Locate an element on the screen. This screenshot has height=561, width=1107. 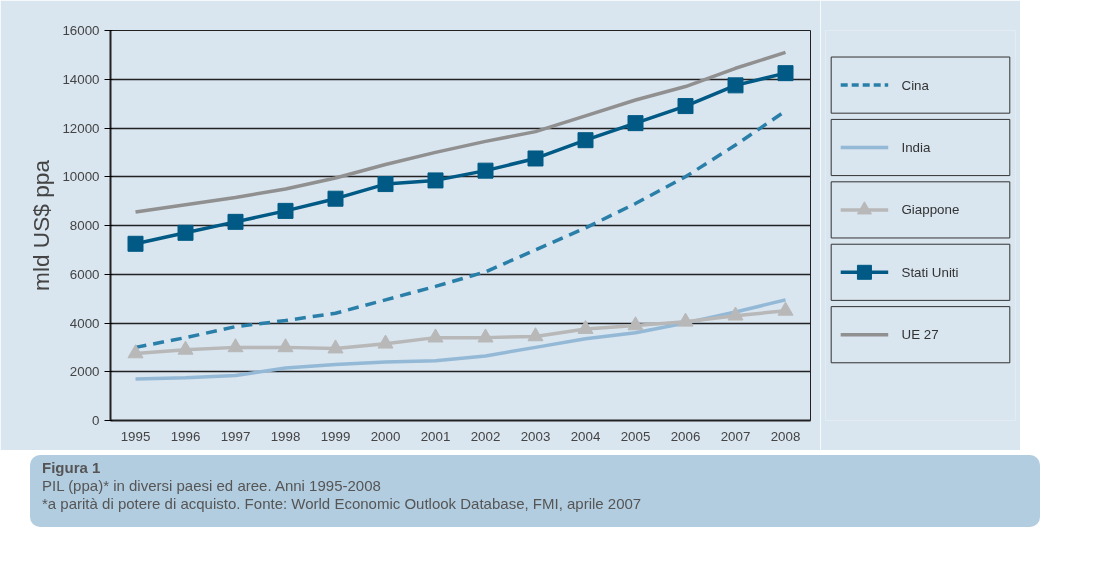
x-tick-label: 1996 is located at coordinates (185, 436).